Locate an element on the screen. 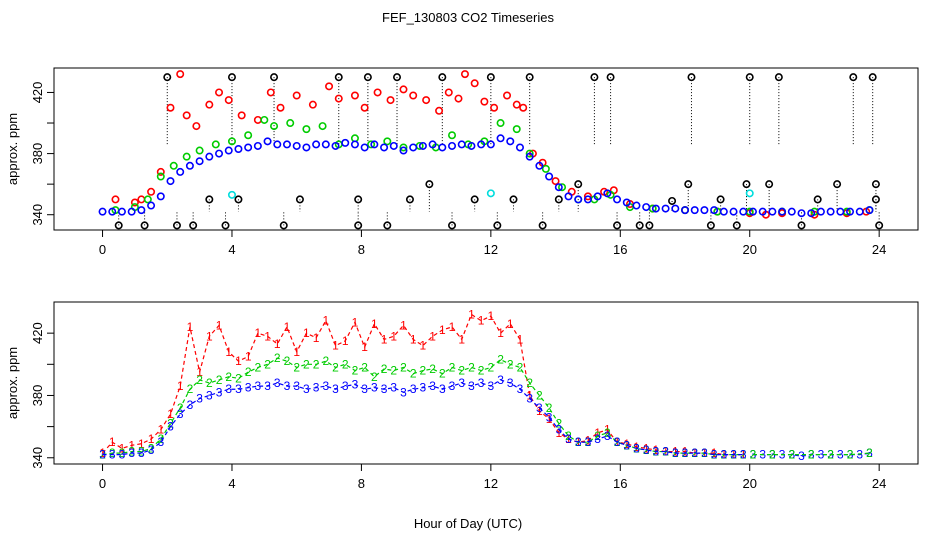 This screenshot has width=936, height=540. point-cyan is located at coordinates (749, 193).